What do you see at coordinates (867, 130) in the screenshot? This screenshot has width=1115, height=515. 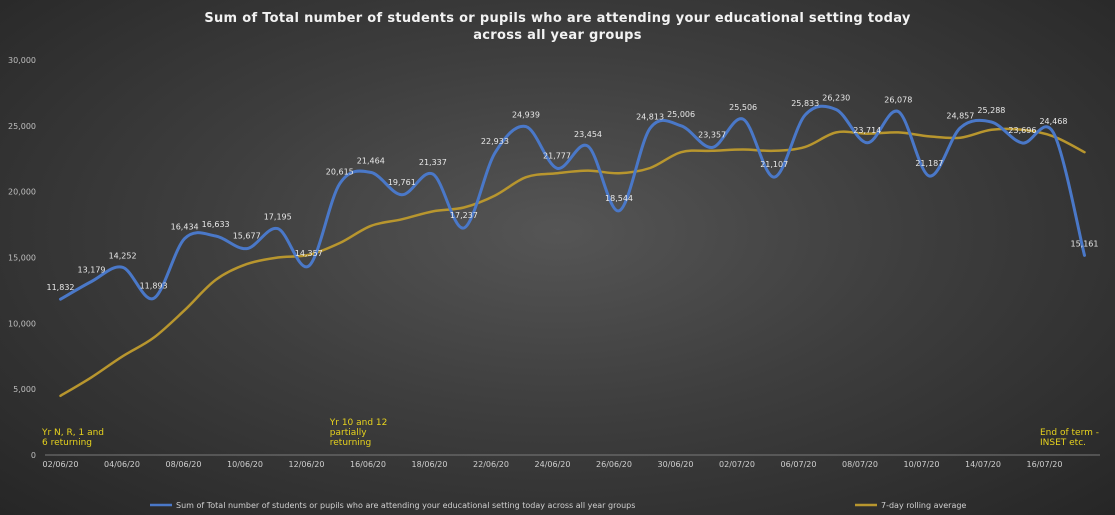 I see `data-label: 23,714` at bounding box center [867, 130].